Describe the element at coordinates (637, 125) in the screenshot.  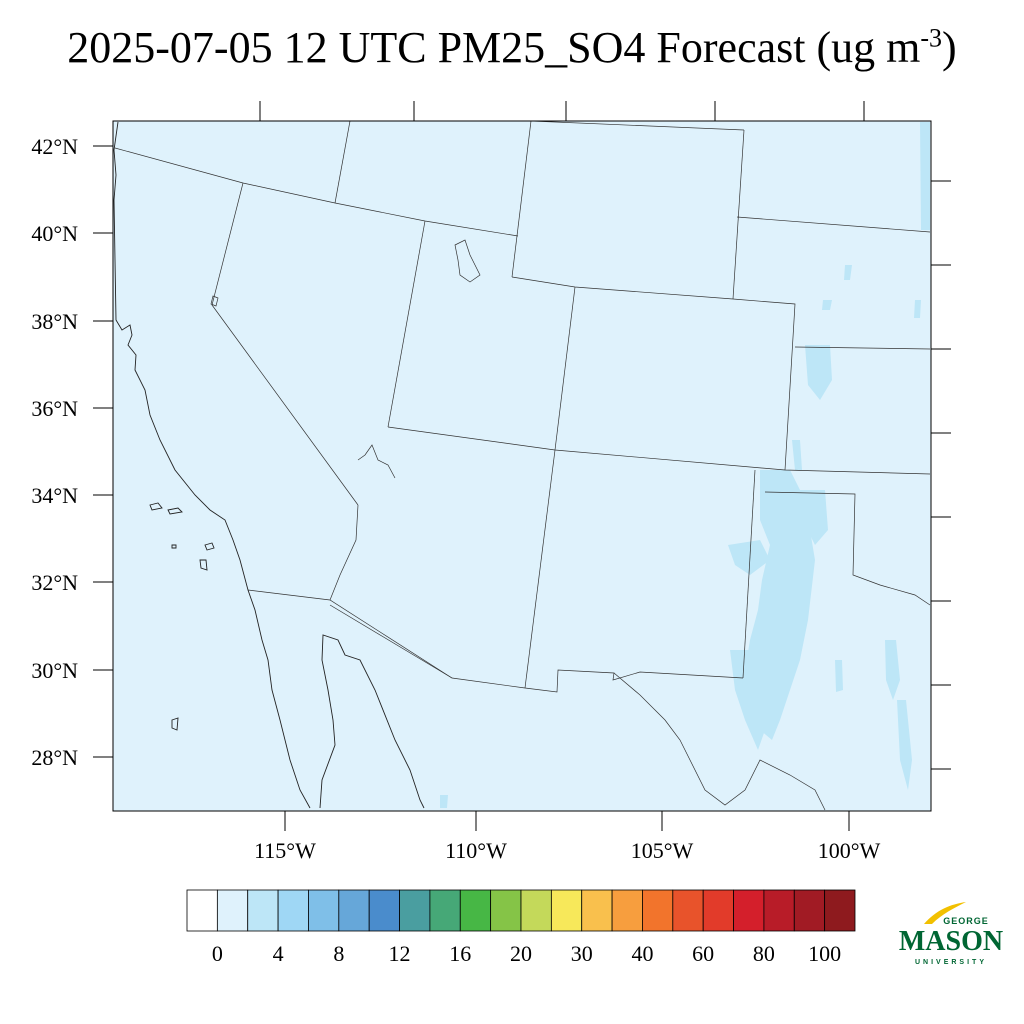
I see `boundary-mt-wy` at that location.